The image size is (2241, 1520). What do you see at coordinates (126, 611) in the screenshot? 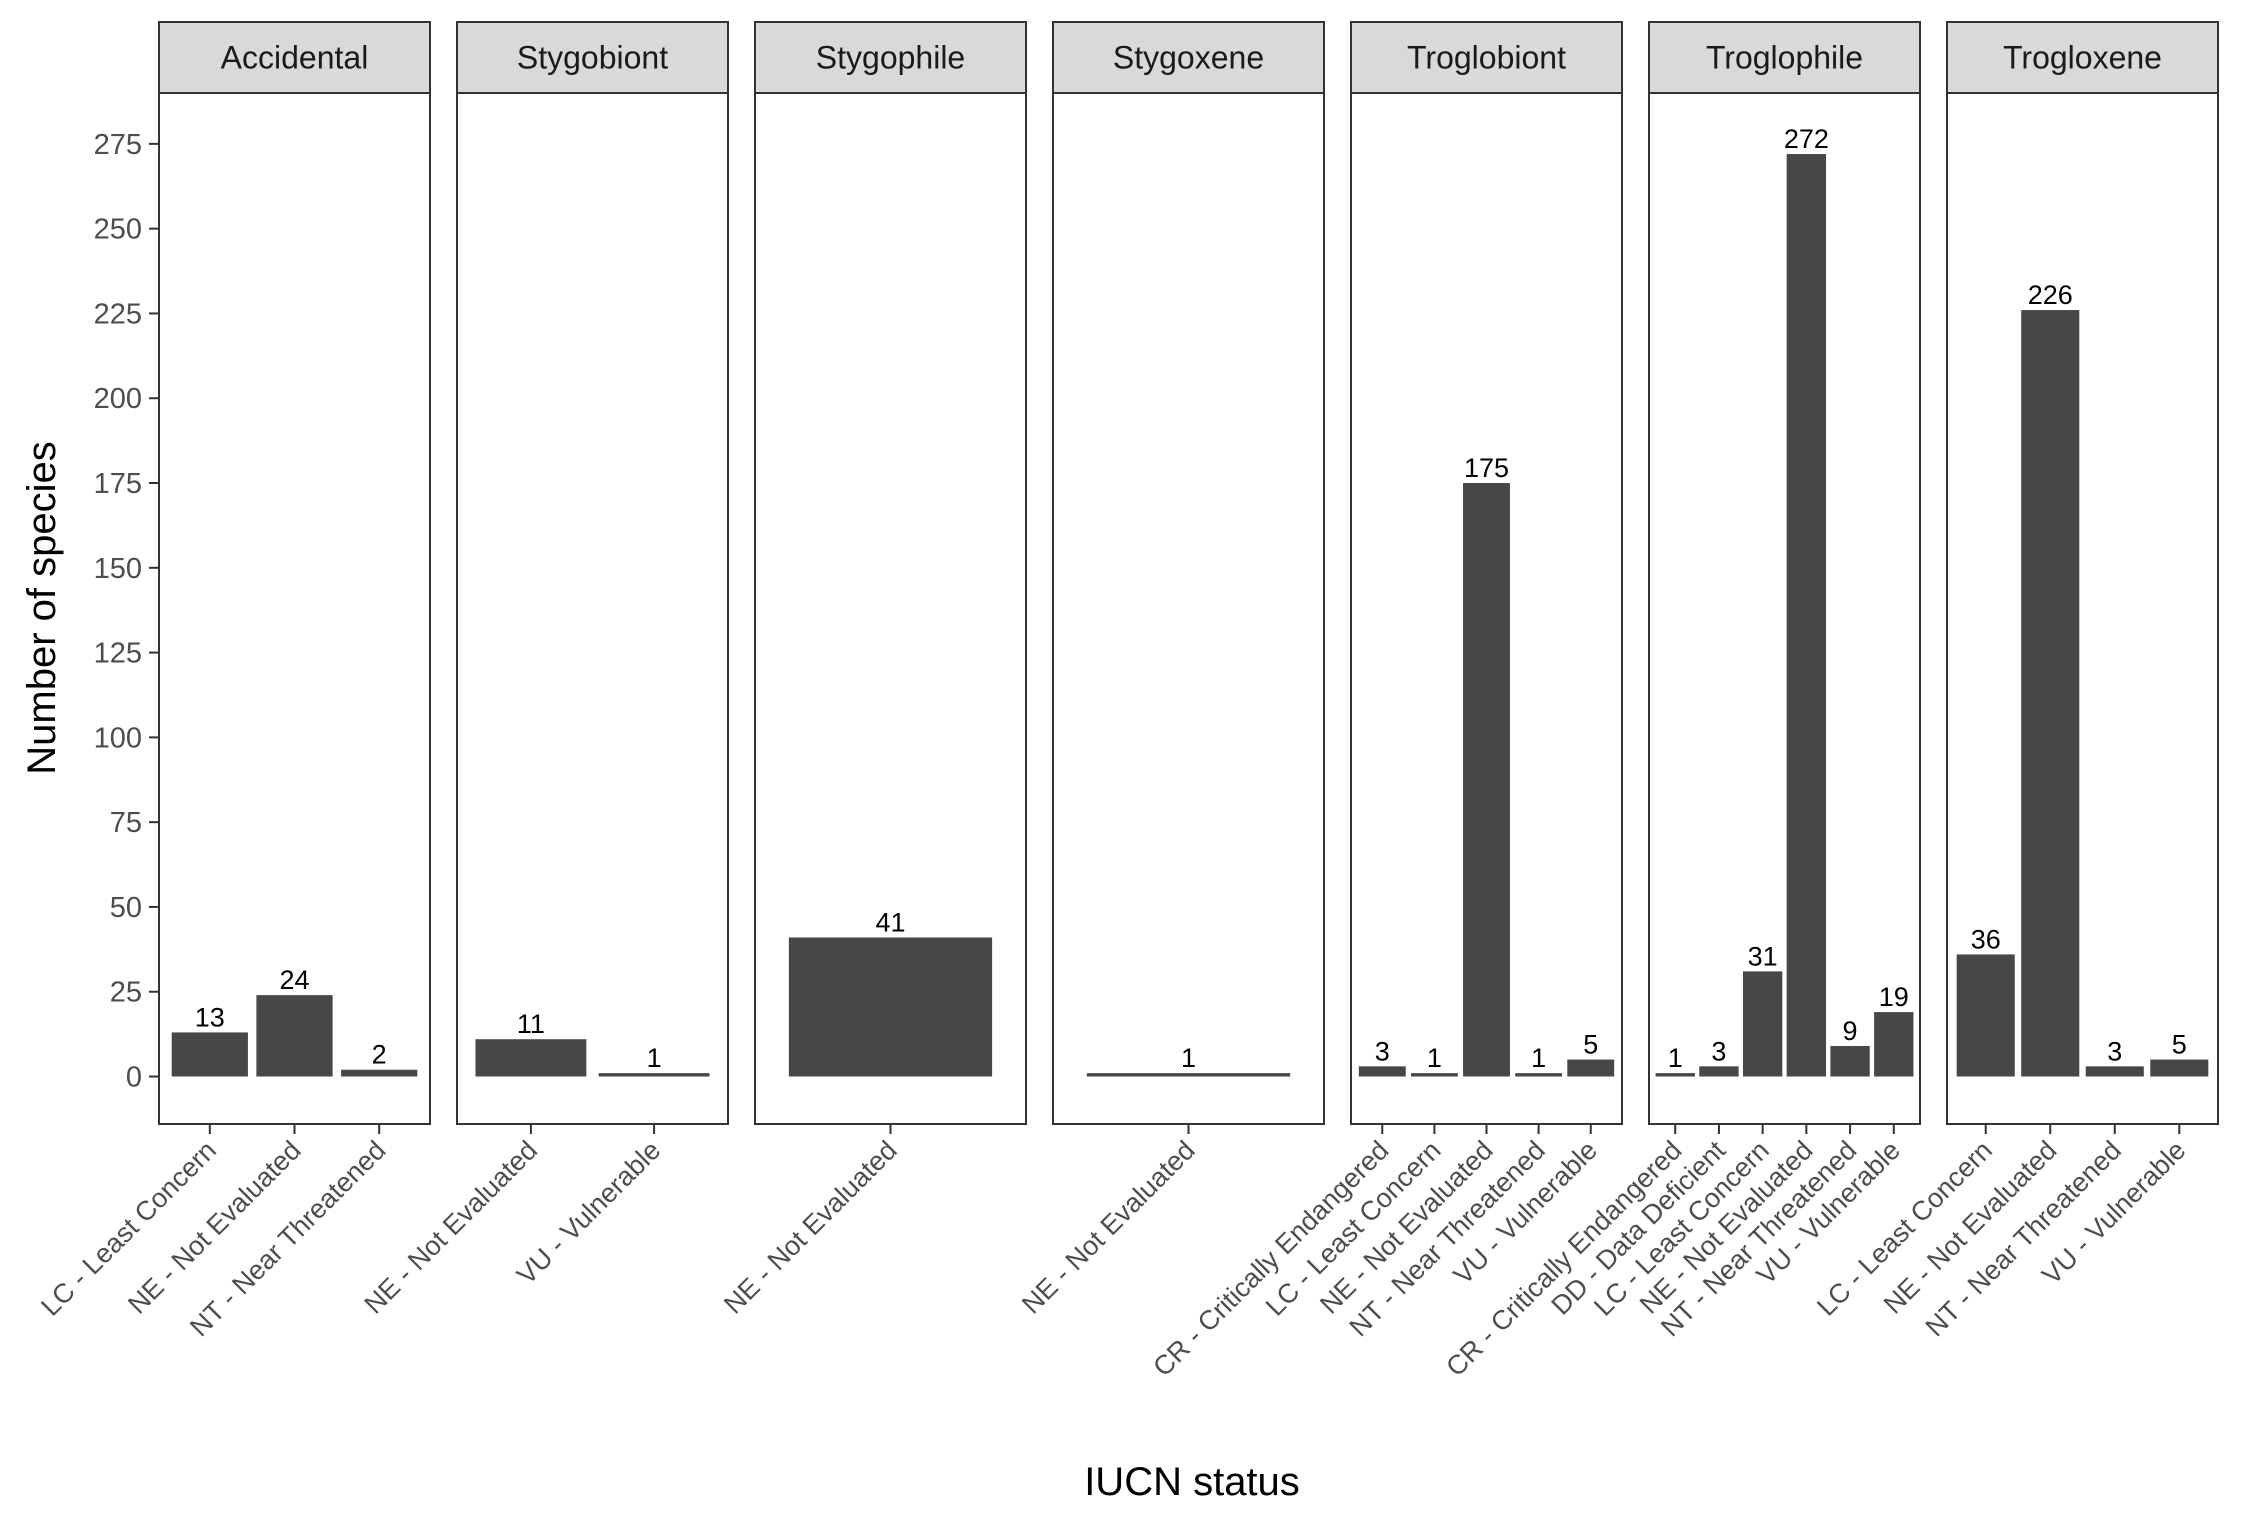
I see `y-axis: 0 25 50 75 100 125 150 175 200 225 250 275` at bounding box center [126, 611].